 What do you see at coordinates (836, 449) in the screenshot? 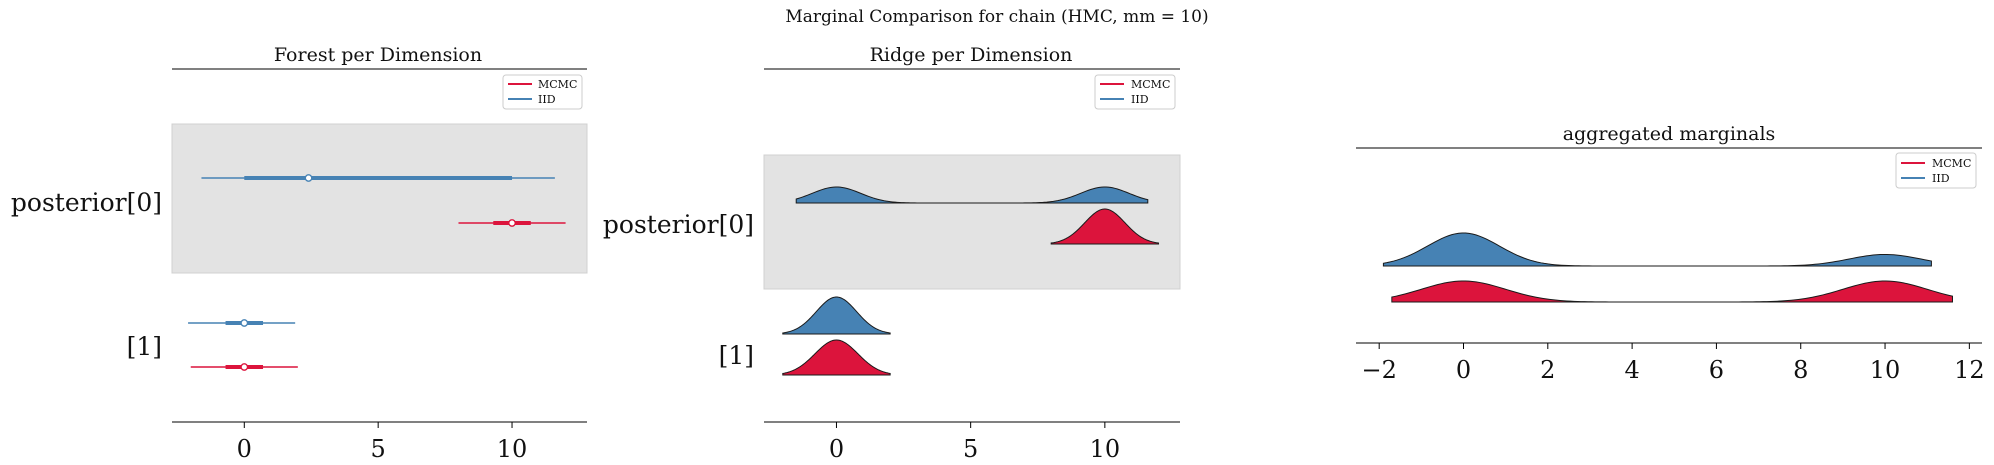
I see `ridge-tick-label: 0` at bounding box center [836, 449].